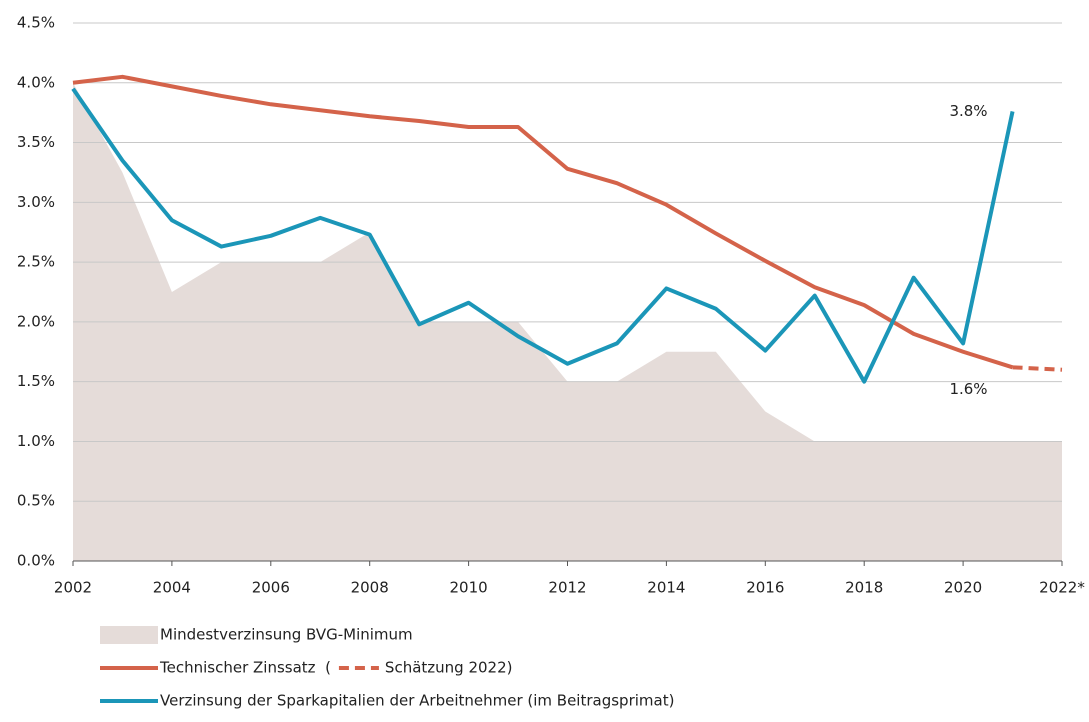  I want to click on x-tick-label: 2008, so click(370, 588).